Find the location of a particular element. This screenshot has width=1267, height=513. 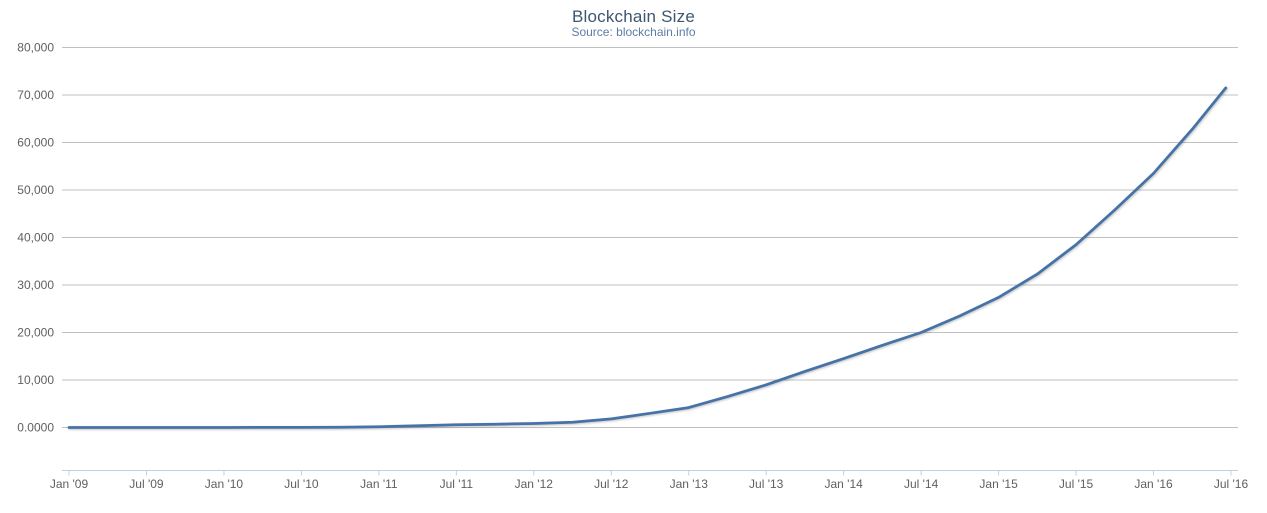

y-axis-tick-label: 30,000 is located at coordinates (35, 285).